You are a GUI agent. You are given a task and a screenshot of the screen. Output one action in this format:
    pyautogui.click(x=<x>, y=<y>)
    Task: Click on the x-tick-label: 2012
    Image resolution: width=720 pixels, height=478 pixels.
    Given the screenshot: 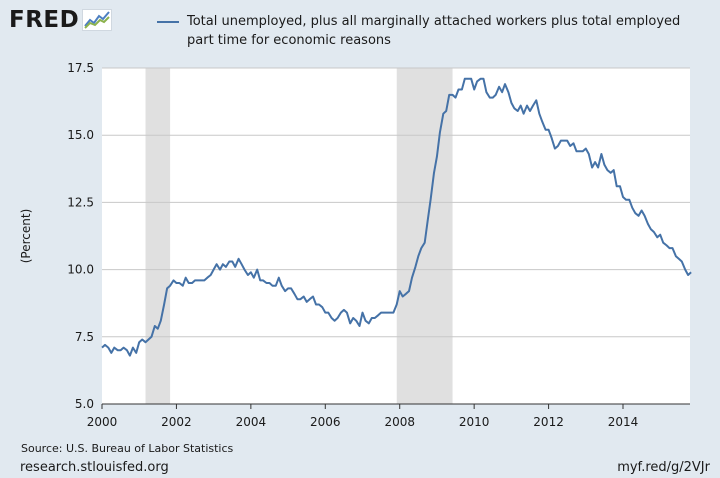 What is the action you would take?
    pyautogui.click(x=548, y=422)
    